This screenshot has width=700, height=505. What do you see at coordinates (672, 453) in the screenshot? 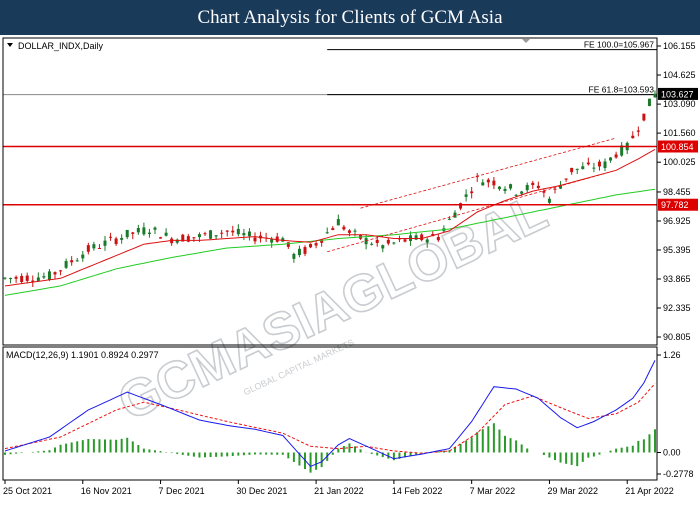
I see `macd-y-tick-label: 0.00` at bounding box center [672, 453].